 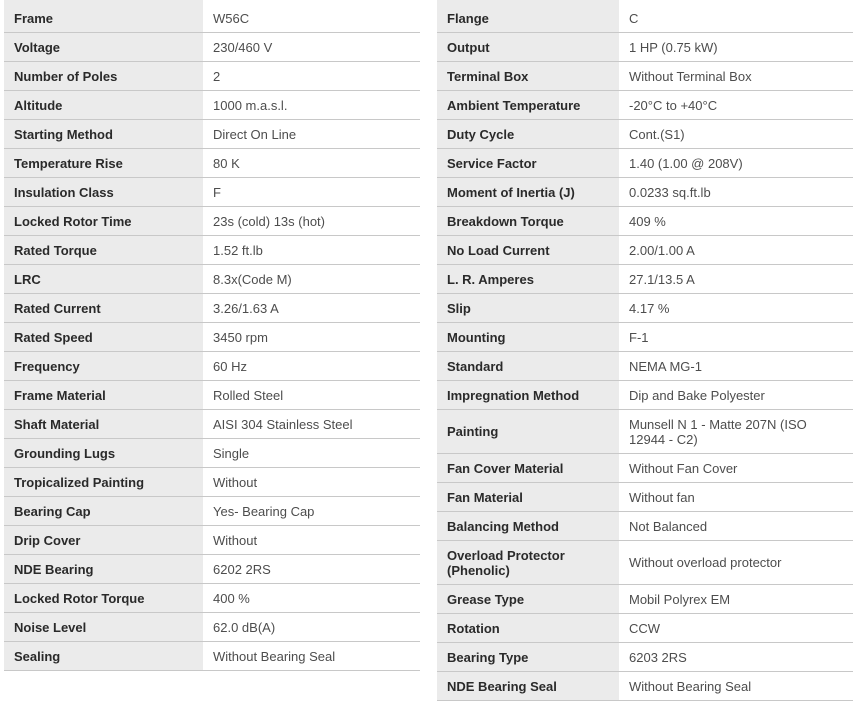 I want to click on spec-value: 409 %, so click(x=736, y=221).